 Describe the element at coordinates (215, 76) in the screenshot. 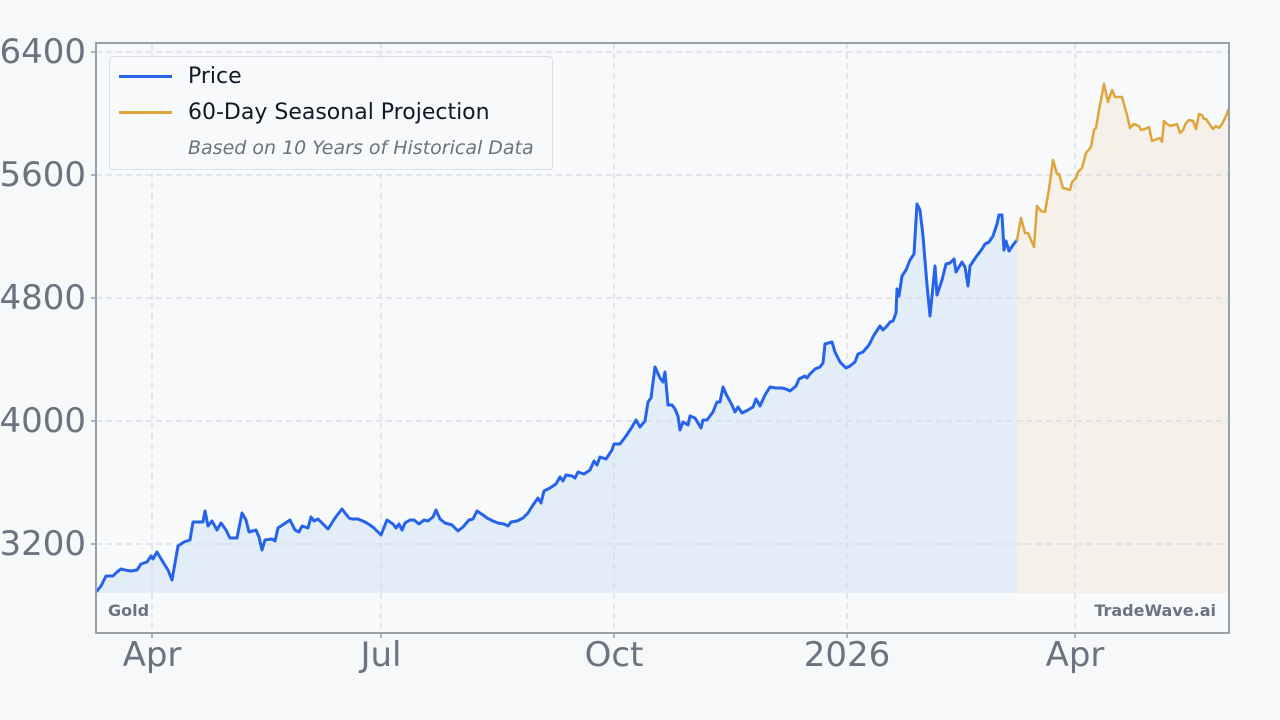

I see `price-legend-label: Price` at that location.